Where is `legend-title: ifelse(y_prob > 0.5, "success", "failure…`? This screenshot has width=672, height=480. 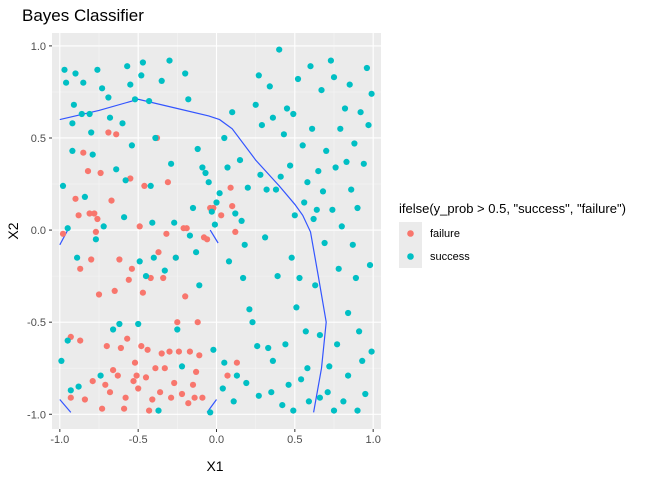 legend-title: ifelse(y_prob > 0.5, "success", "failure… is located at coordinates (512, 208).